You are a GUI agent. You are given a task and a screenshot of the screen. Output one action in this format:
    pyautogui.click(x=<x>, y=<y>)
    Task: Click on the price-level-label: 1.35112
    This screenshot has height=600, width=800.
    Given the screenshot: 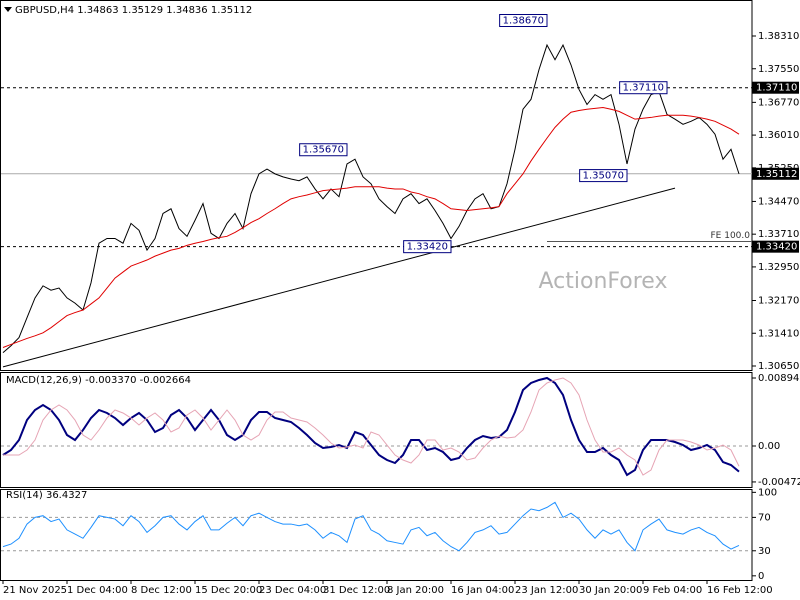 What is the action you would take?
    pyautogui.click(x=776, y=174)
    